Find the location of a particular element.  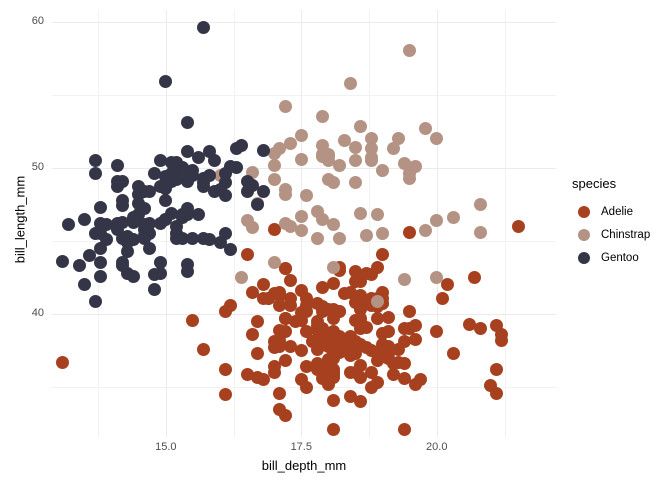

legend-item: Gentoo is located at coordinates (622, 257).